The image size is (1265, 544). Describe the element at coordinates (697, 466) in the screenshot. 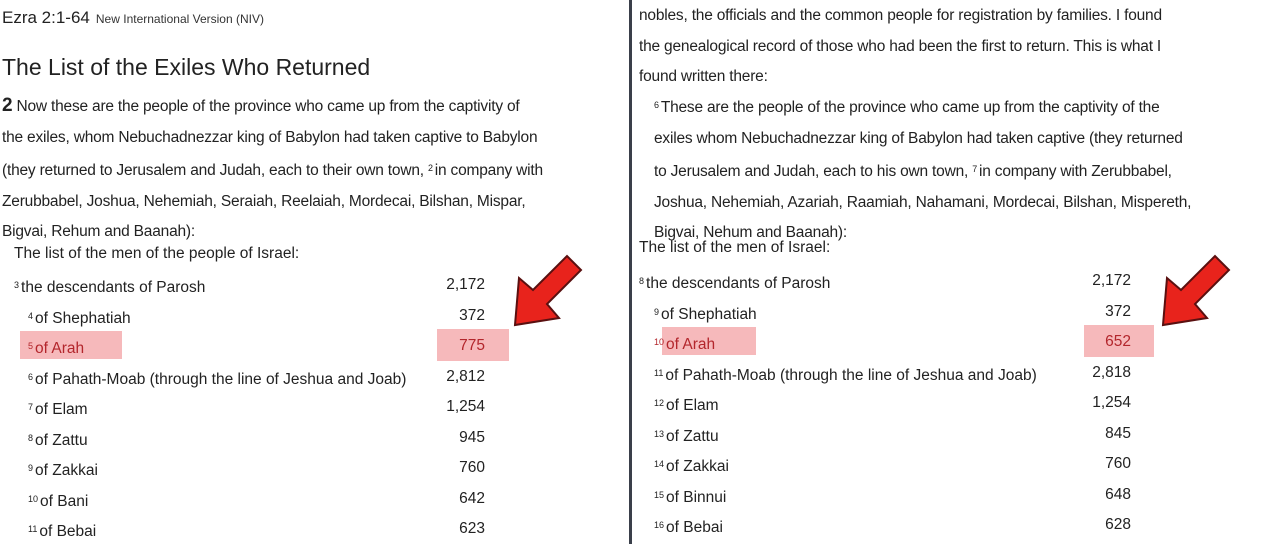

I see `clan-name: of Zakkai` at that location.